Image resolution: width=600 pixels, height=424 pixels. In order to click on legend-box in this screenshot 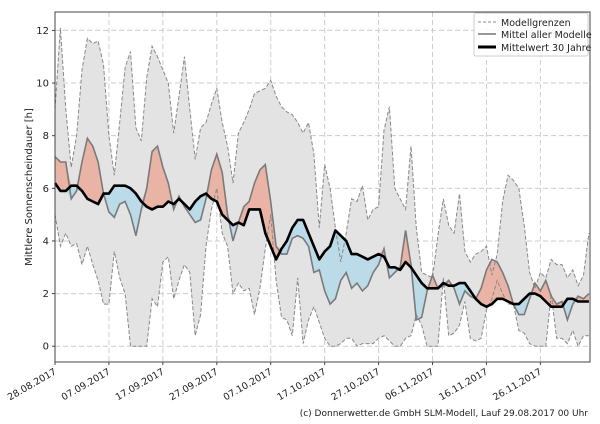, I will do `click(531, 34)`.